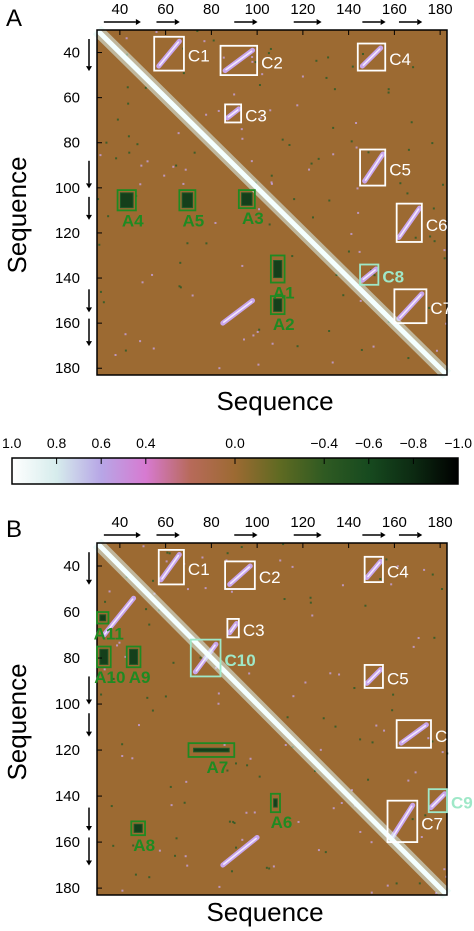 The image size is (474, 931). Describe the element at coordinates (126, 200) in the screenshot. I see `annotation-box-a4` at that location.